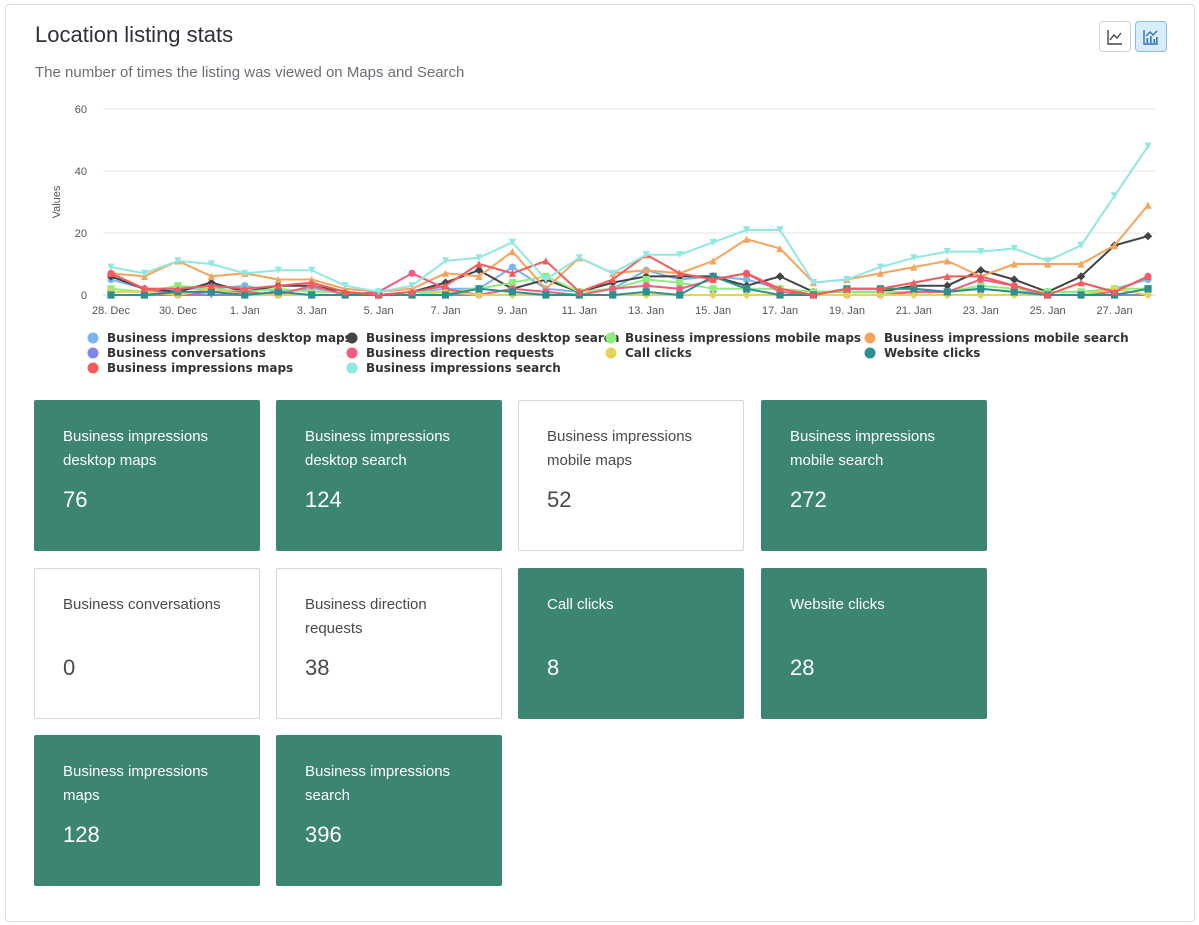 This screenshot has height=925, width=1199. I want to click on y-tick-label: 60, so click(81, 110).